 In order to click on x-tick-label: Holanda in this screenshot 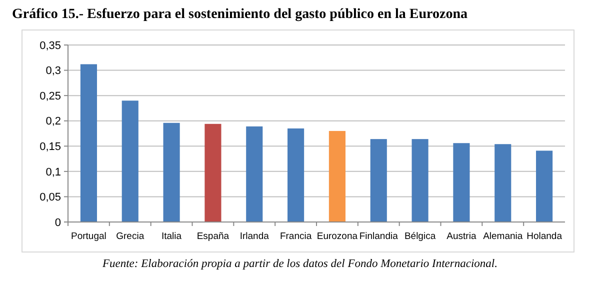, I will do `click(544, 236)`.